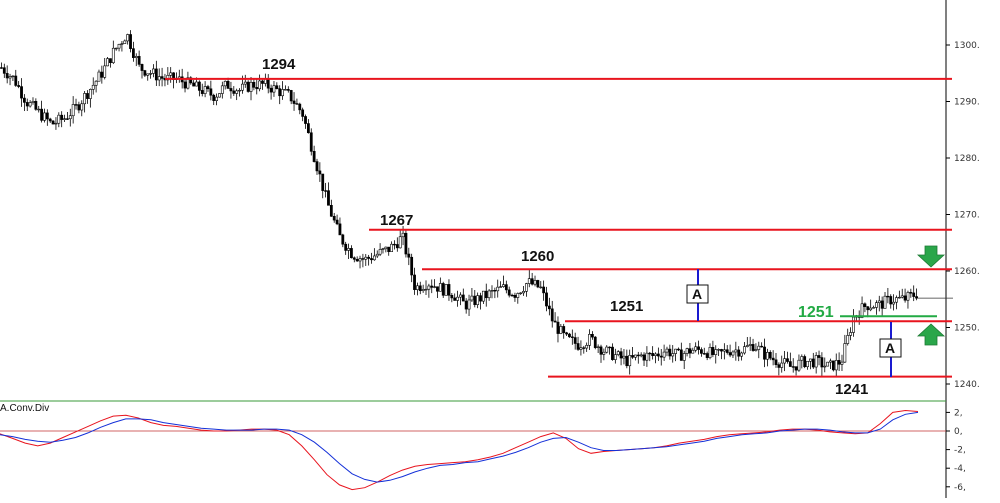 The image size is (1000, 503). Describe the element at coordinates (697, 294) in the screenshot. I see `measured-move-label-1: A` at that location.